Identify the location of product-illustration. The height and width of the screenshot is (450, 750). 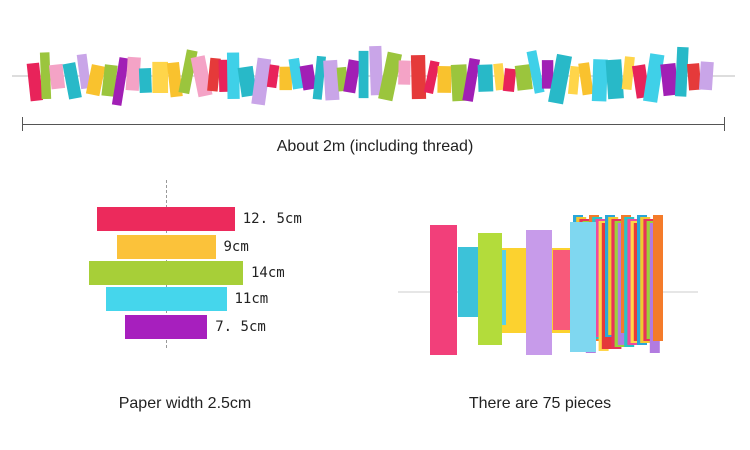
(548, 285).